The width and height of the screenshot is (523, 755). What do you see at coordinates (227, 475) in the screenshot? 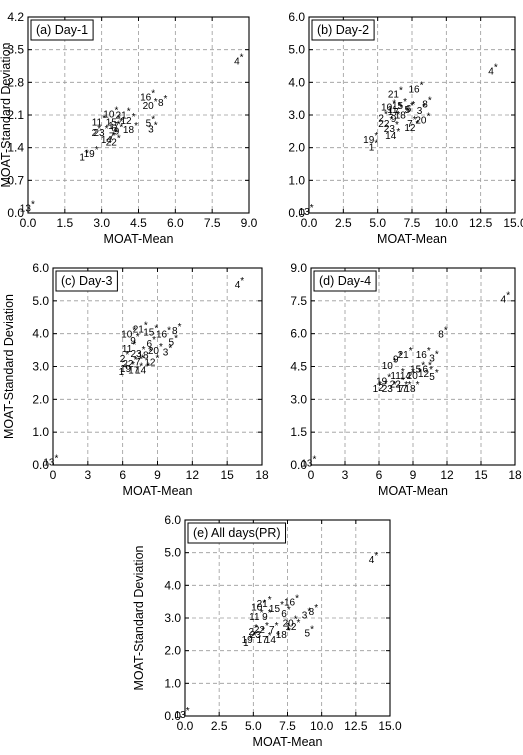
I see `x-tick-label: 15` at bounding box center [227, 475].